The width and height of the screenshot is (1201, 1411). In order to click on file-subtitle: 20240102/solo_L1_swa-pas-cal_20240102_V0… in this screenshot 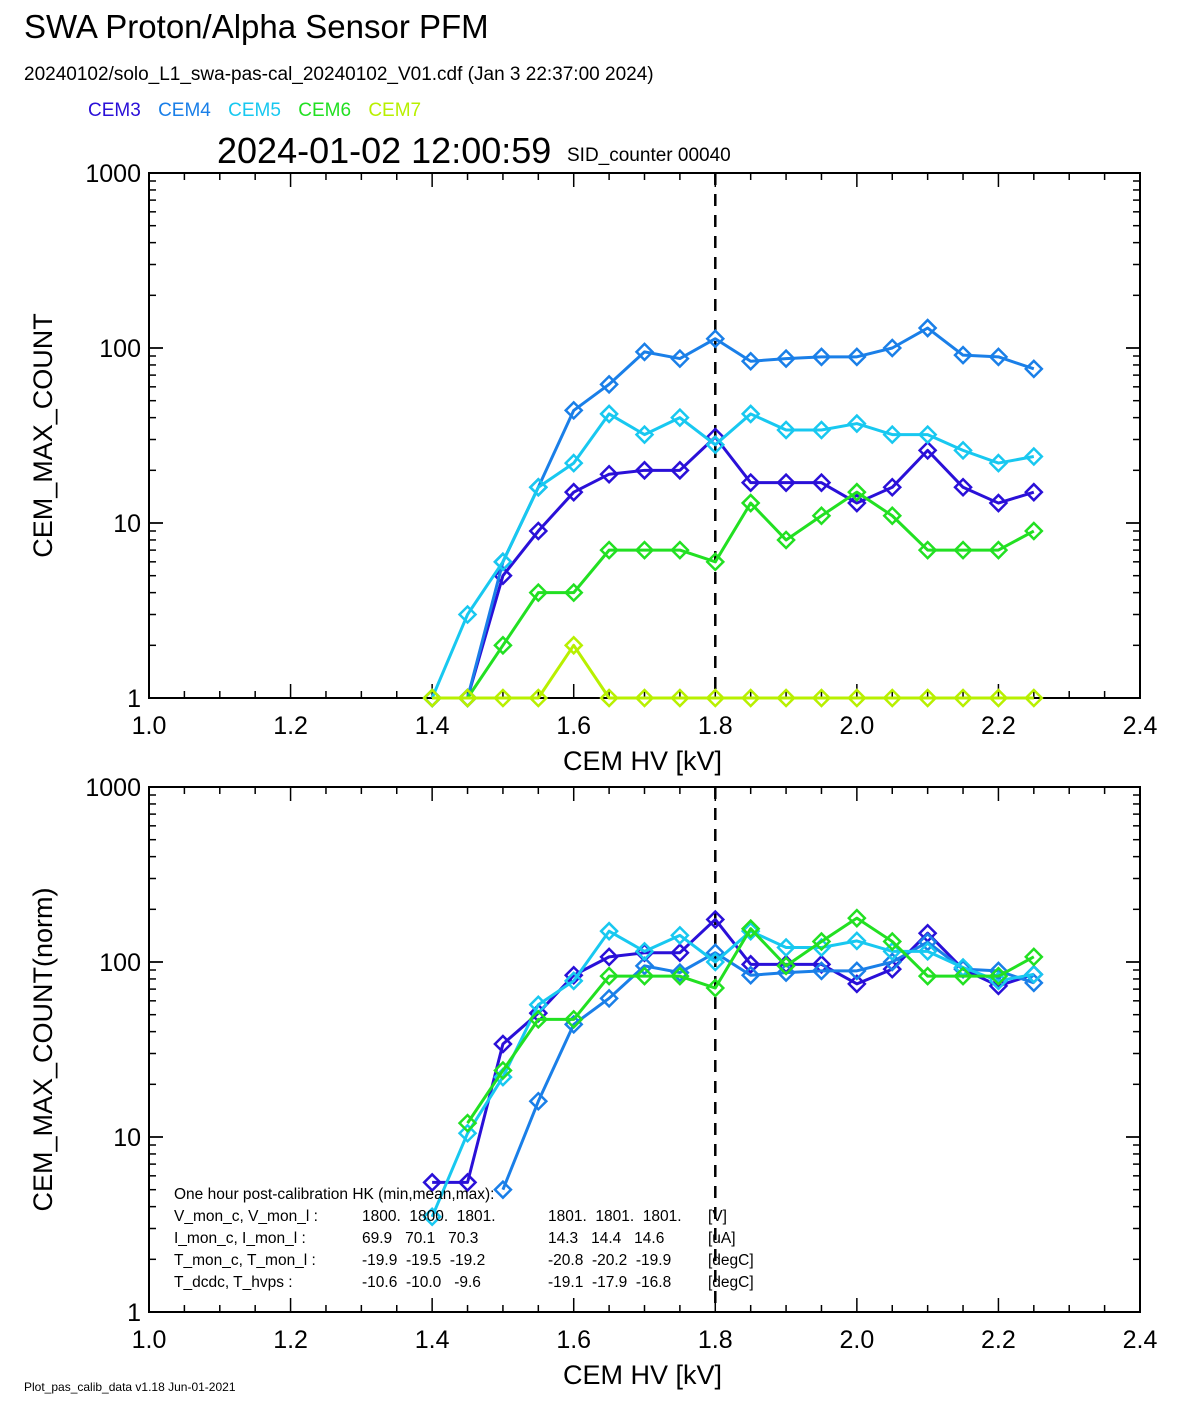, I will do `click(339, 74)`.